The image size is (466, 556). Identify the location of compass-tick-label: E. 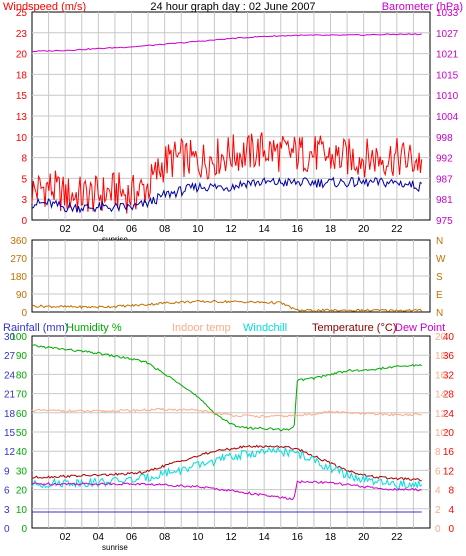
(439, 295).